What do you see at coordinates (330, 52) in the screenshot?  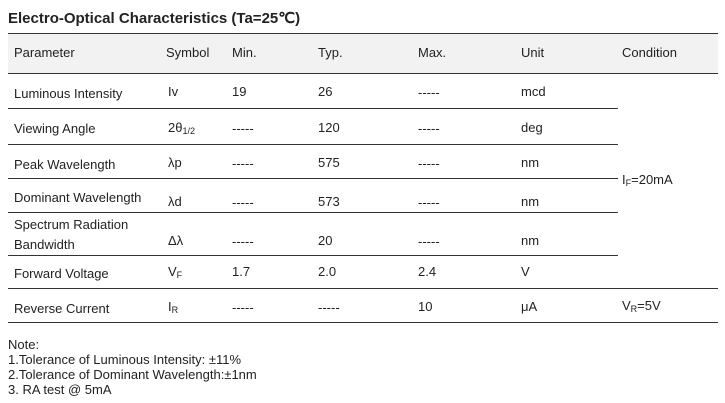 I see `column-header: Typ.` at bounding box center [330, 52].